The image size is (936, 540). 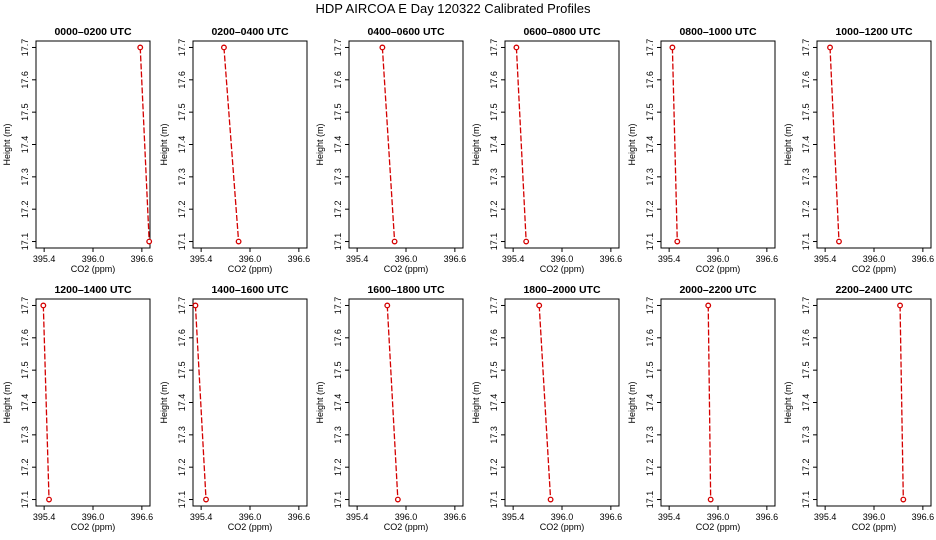 What do you see at coordinates (249, 290) in the screenshot?
I see `panel-title: 1400–1600 UTC` at bounding box center [249, 290].